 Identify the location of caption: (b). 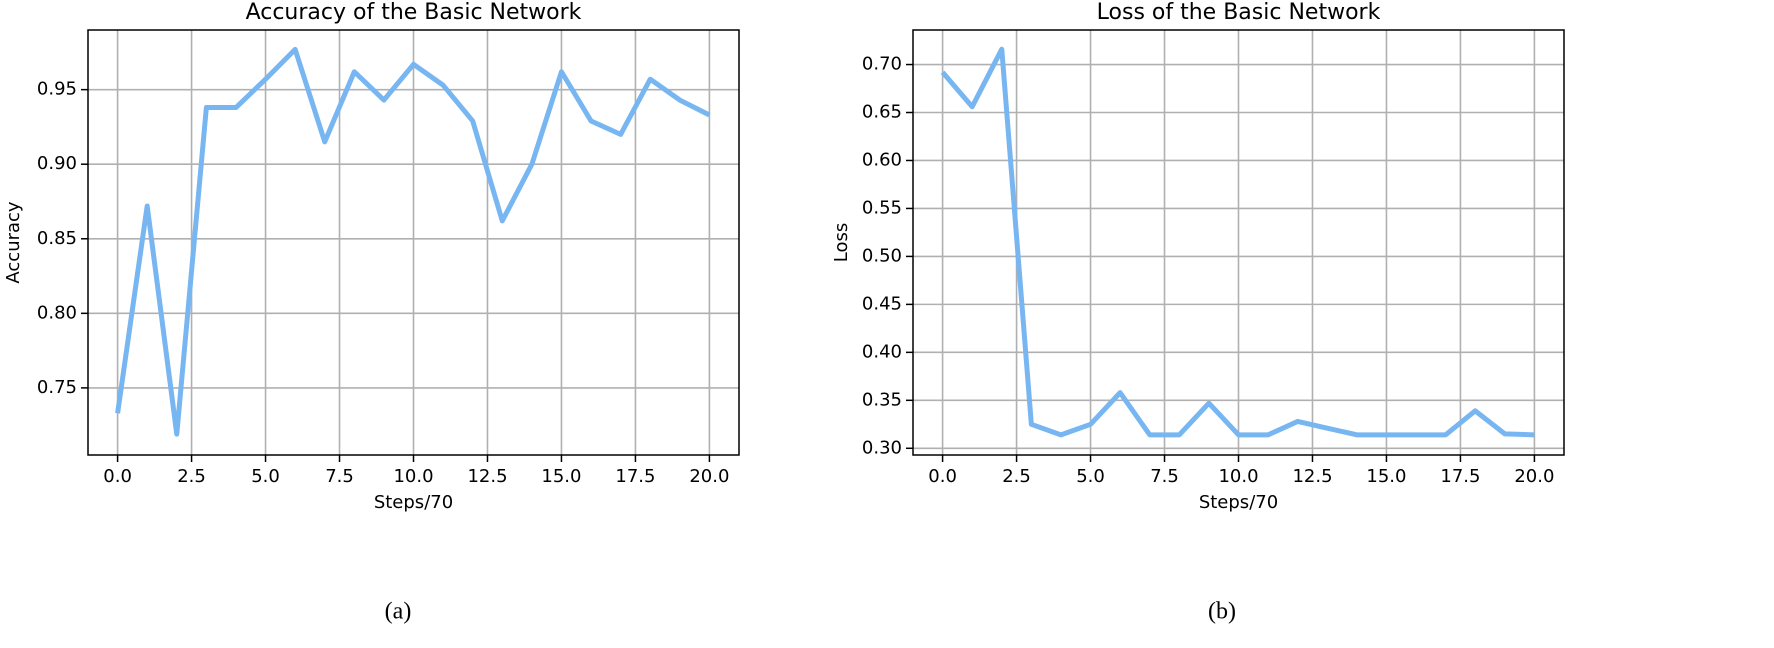
(1222, 612).